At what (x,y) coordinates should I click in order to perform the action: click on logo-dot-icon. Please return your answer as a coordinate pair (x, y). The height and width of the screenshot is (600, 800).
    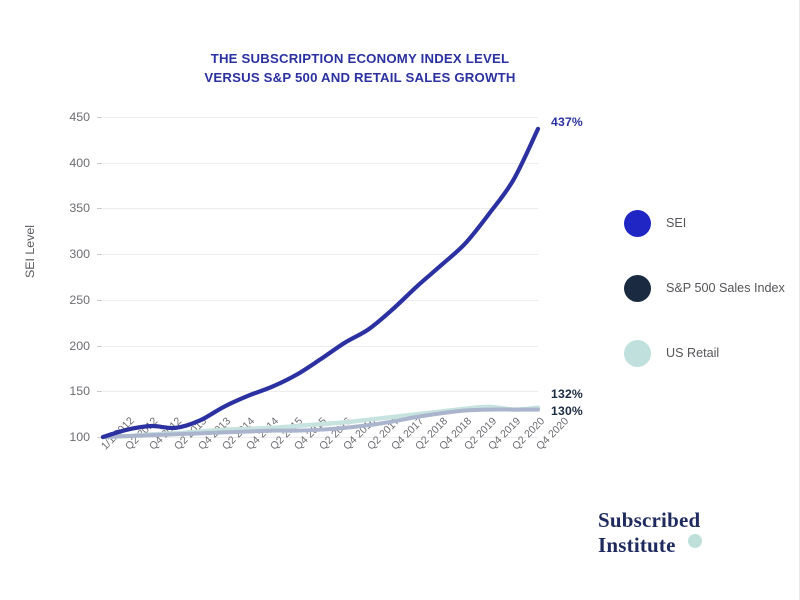
    Looking at the image, I should click on (695, 541).